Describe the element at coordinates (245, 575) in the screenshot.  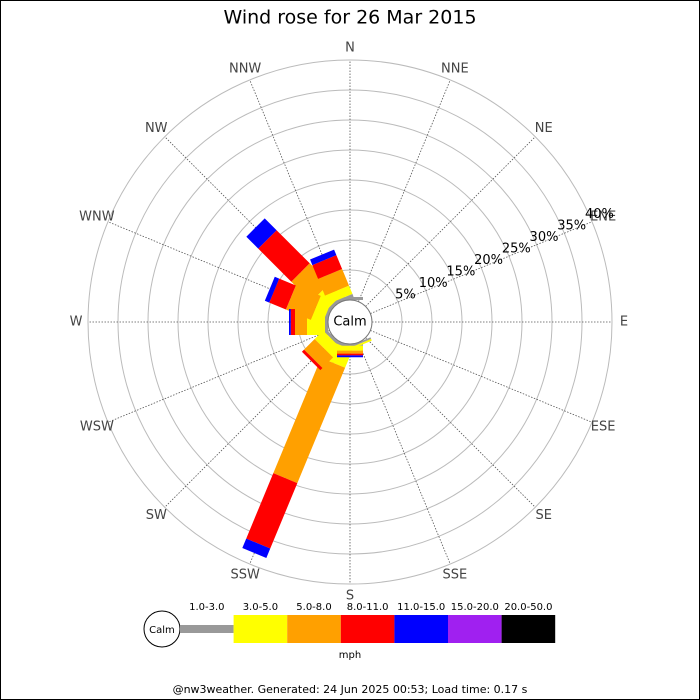
I see `direction-label: SSW` at that location.